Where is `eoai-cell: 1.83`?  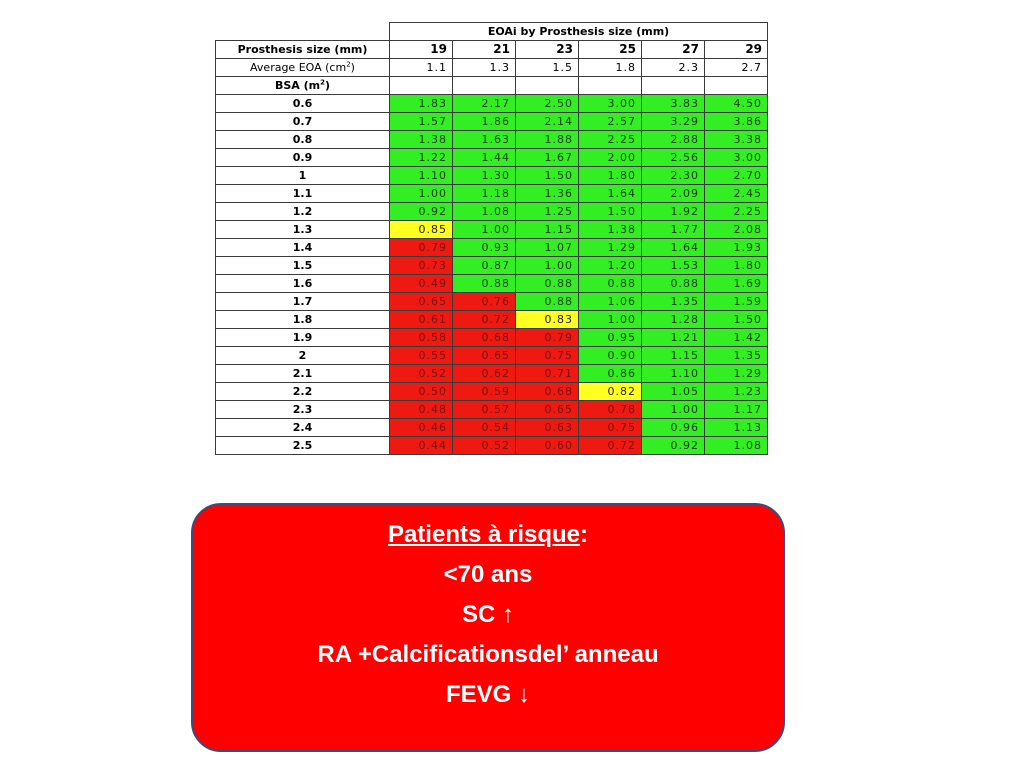
eoai-cell: 1.83 is located at coordinates (421, 103).